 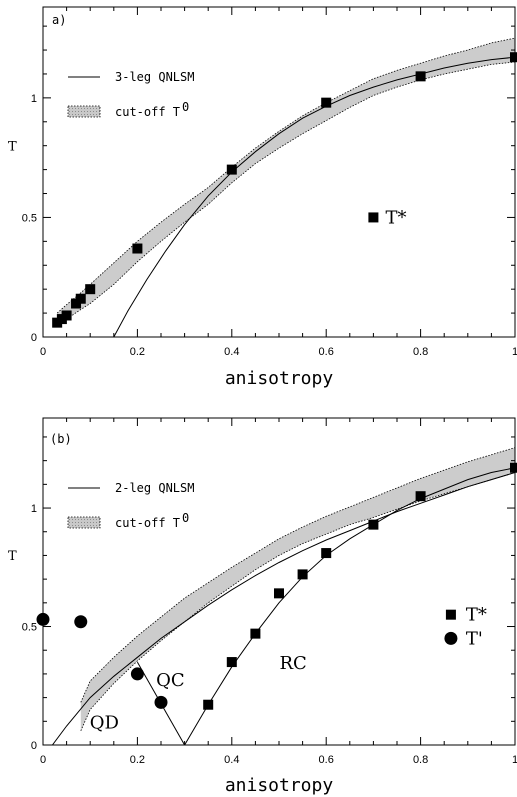 I want to click on annotation-marker, so click(x=373, y=217).